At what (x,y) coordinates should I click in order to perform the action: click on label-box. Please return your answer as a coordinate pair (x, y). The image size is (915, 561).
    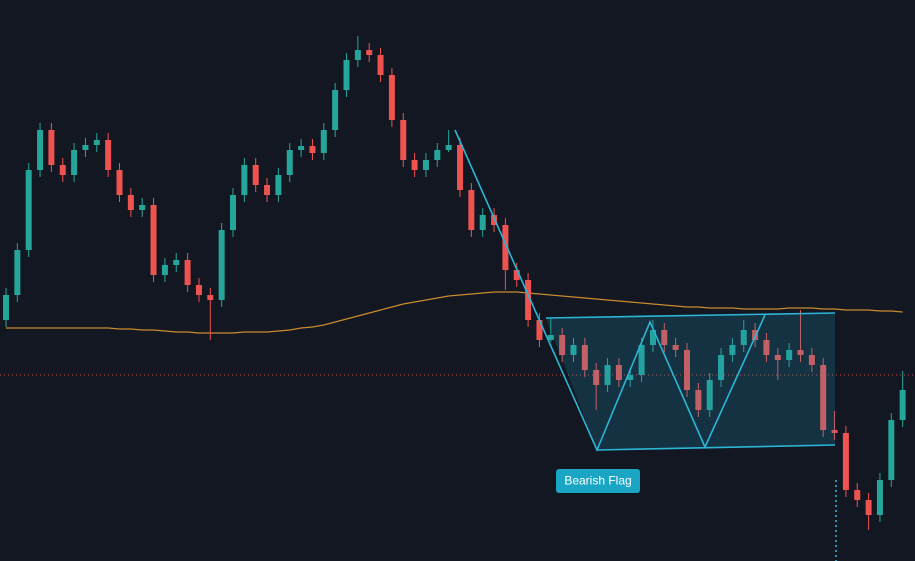
    Looking at the image, I should click on (598, 481).